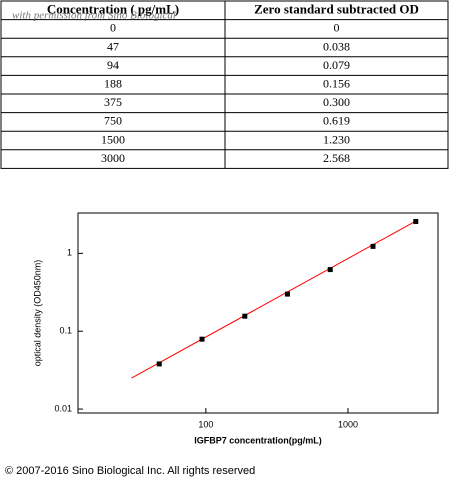 The height and width of the screenshot is (482, 450). What do you see at coordinates (65, 331) in the screenshot?
I see `y-tick-label: 0.1` at bounding box center [65, 331].